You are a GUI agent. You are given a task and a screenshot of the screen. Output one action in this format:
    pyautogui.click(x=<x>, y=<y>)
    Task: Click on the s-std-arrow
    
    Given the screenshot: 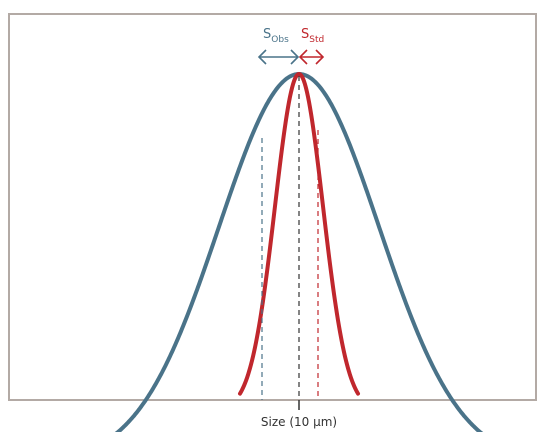 What is the action you would take?
    pyautogui.click(x=311, y=57)
    